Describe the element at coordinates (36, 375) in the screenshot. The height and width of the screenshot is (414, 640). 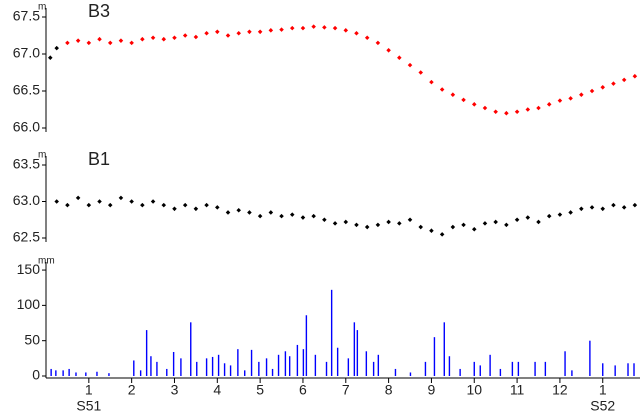
I see `y-tick-label: 0` at that location.